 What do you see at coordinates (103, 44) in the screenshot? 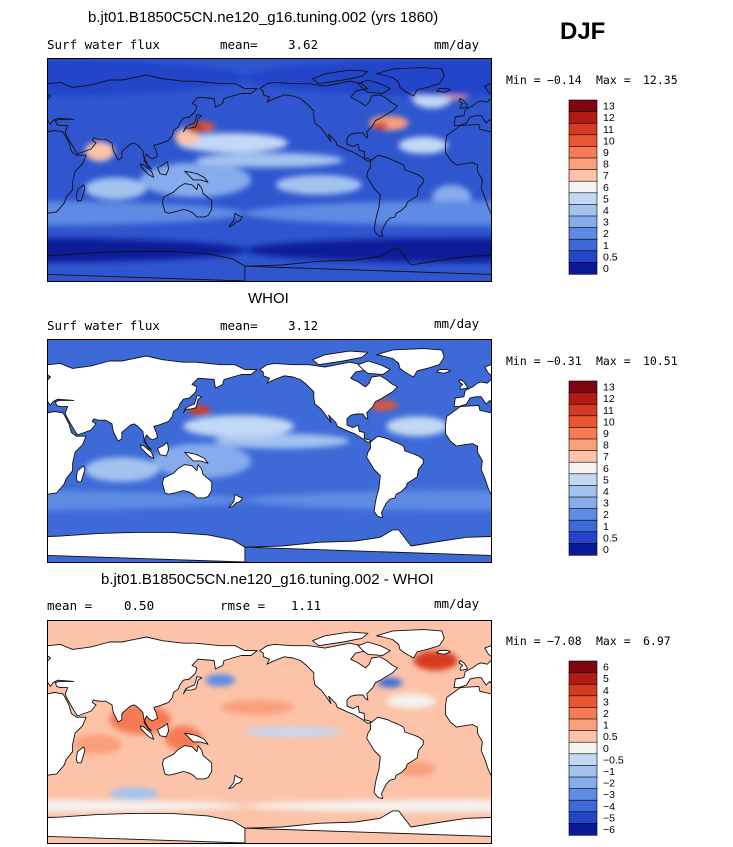
I see `panel1-left-label: Surf water flux` at bounding box center [103, 44].